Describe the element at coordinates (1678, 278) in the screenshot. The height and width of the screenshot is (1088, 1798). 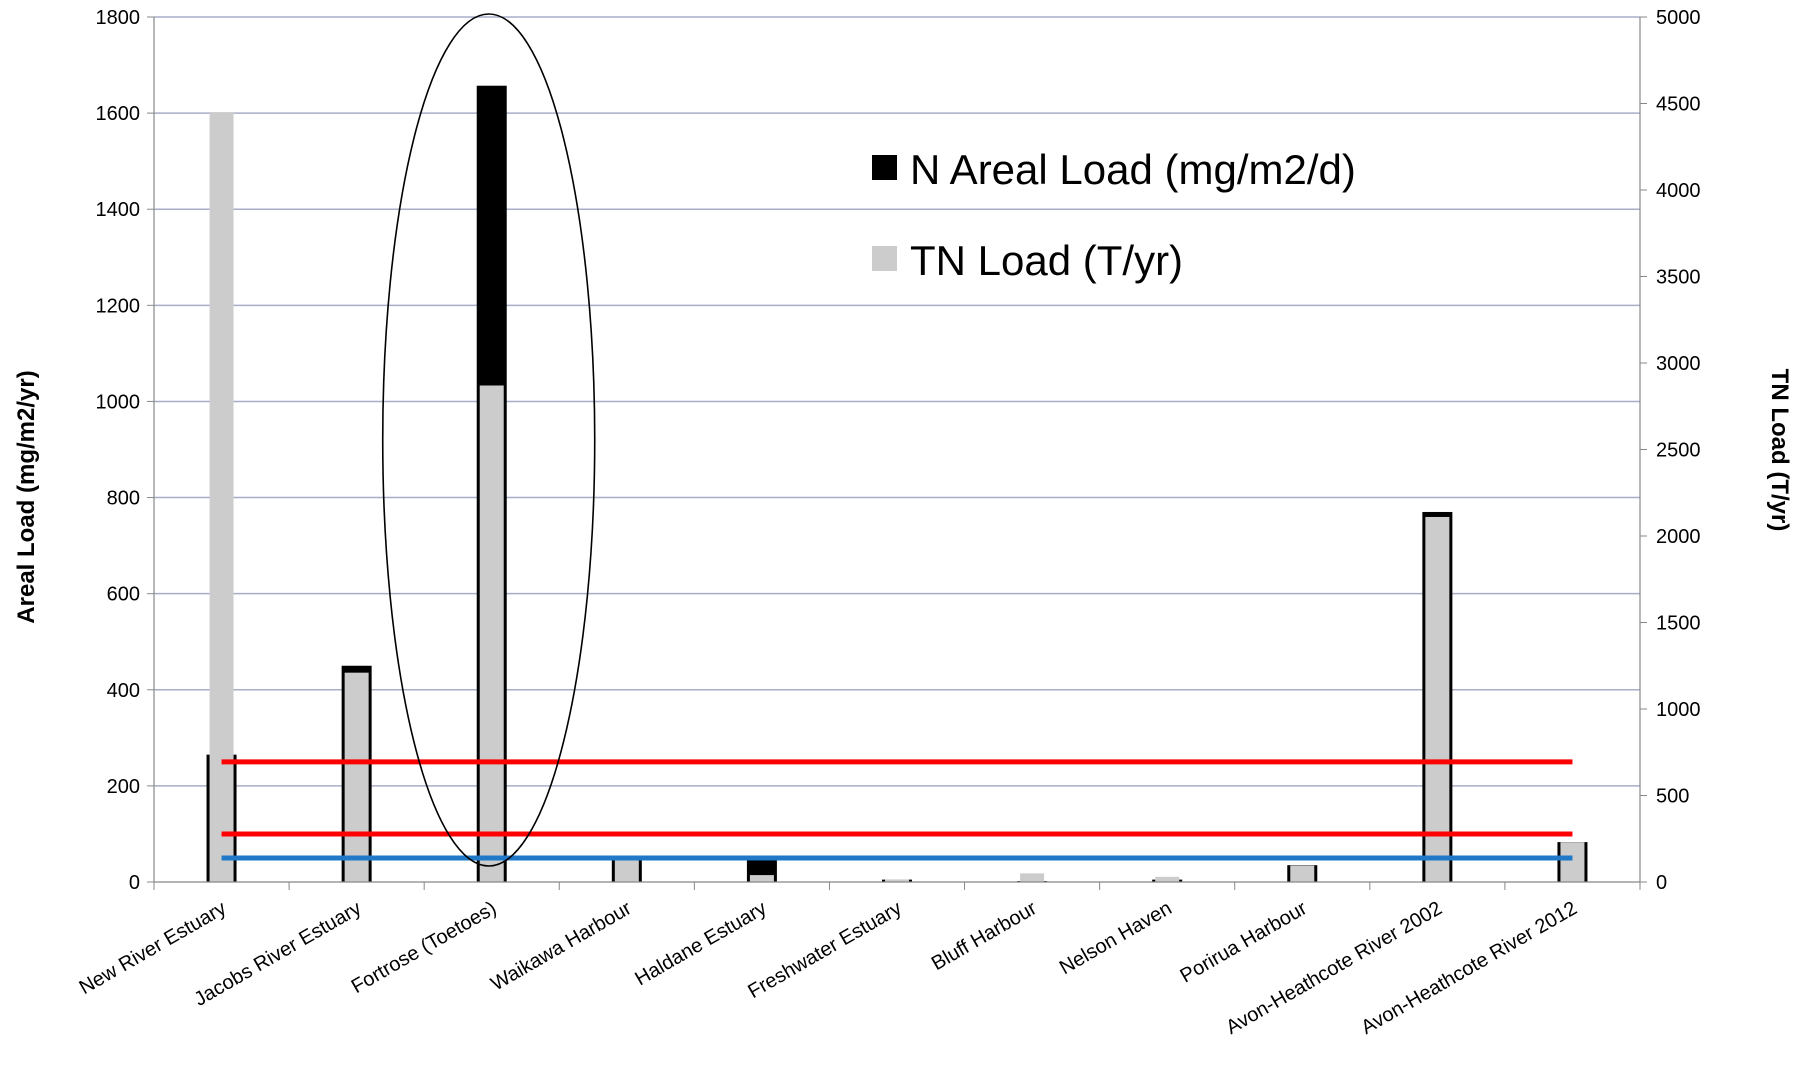
I see `y2-tick-label: 3500` at that location.